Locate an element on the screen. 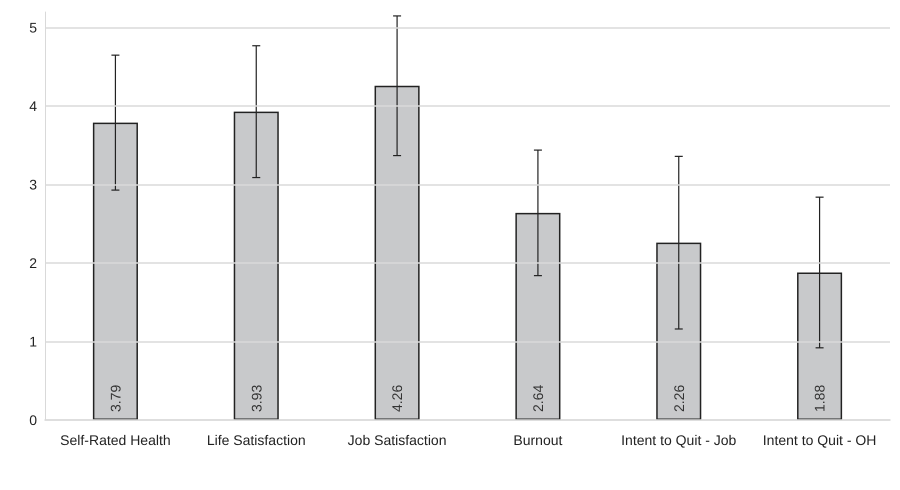  data-label: 2.26 is located at coordinates (678, 398).